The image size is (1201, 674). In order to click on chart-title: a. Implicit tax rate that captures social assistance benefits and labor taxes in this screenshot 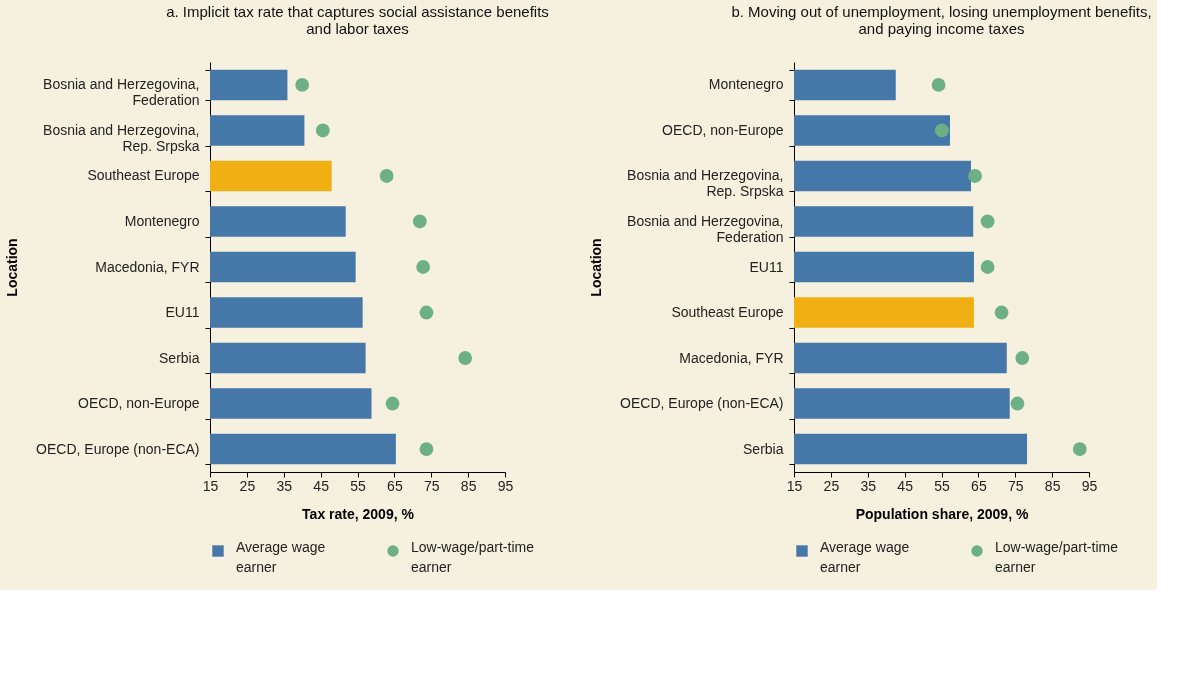, I will do `click(357, 20)`.